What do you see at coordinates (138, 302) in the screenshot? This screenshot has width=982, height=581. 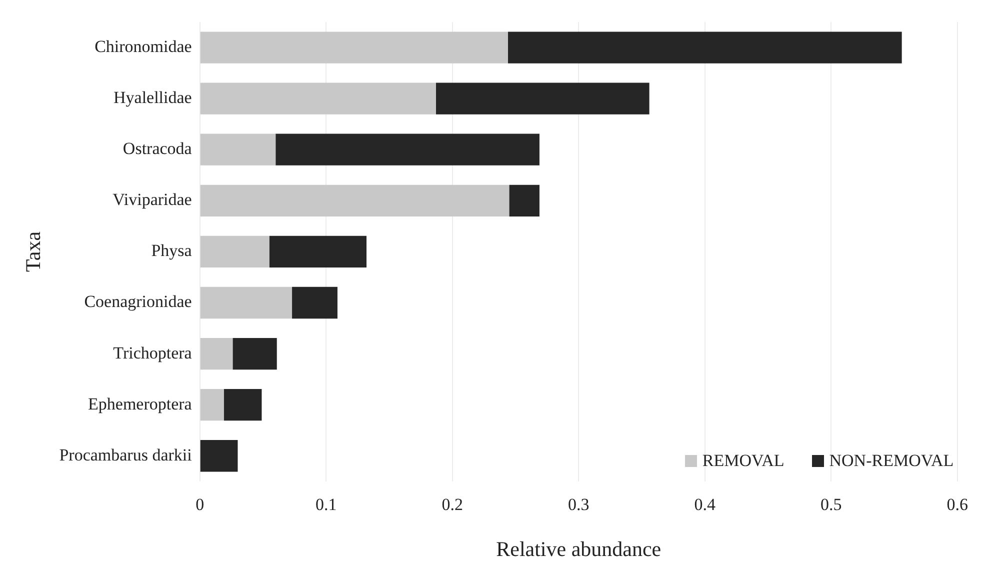 I see `y-tick-label: Coenagrionidae` at bounding box center [138, 302].